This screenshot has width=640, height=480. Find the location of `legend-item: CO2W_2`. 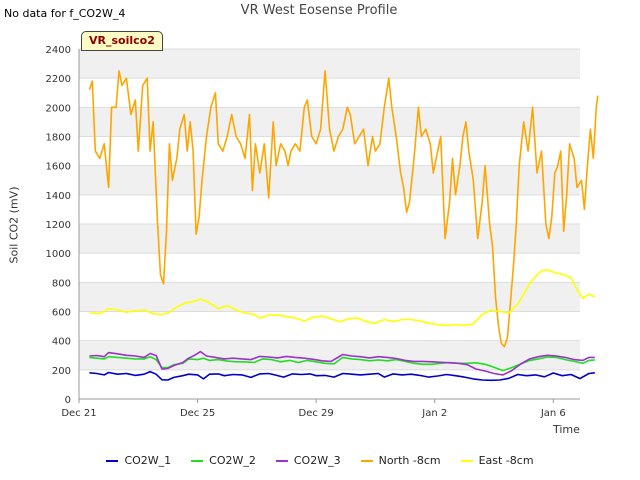

legend-item: CO2W_2 is located at coordinates (223, 460).